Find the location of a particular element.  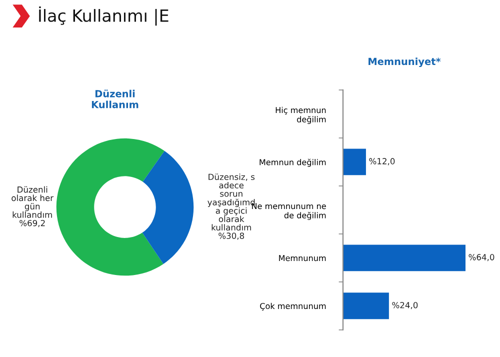

y-tick-label: Memnunum is located at coordinates (302, 258).